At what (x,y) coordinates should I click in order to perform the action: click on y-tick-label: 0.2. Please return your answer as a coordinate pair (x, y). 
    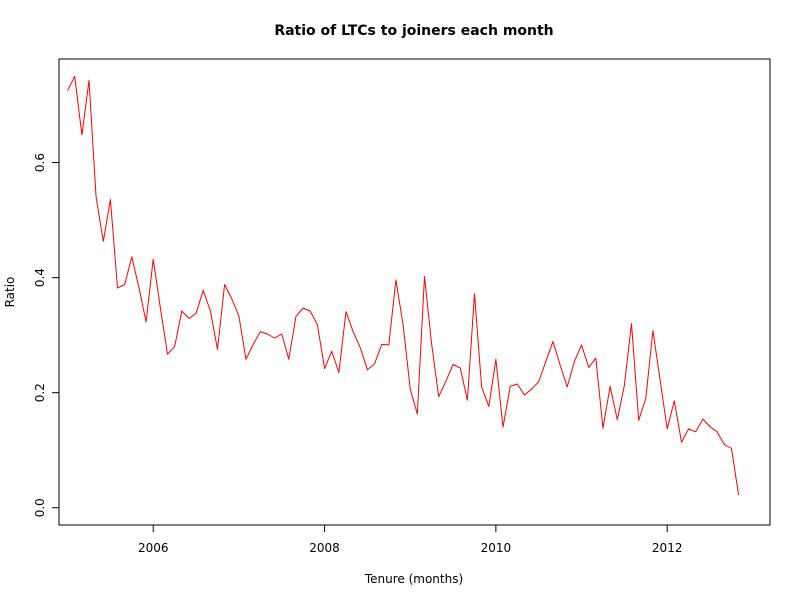
    Looking at the image, I should click on (40, 392).